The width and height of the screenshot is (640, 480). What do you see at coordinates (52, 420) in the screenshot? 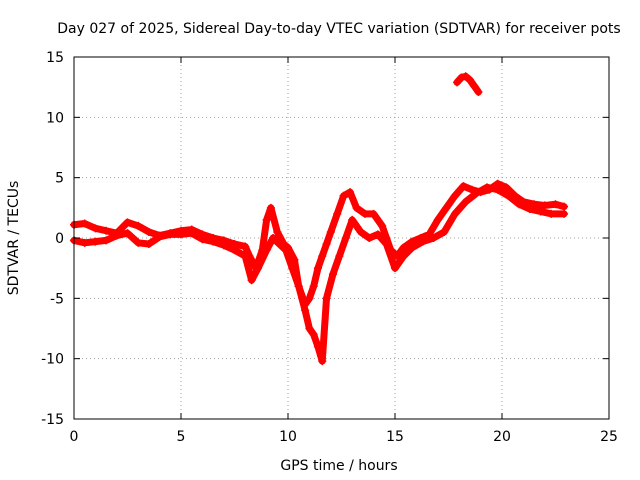
I see `y-tick-label: -15` at bounding box center [52, 420].